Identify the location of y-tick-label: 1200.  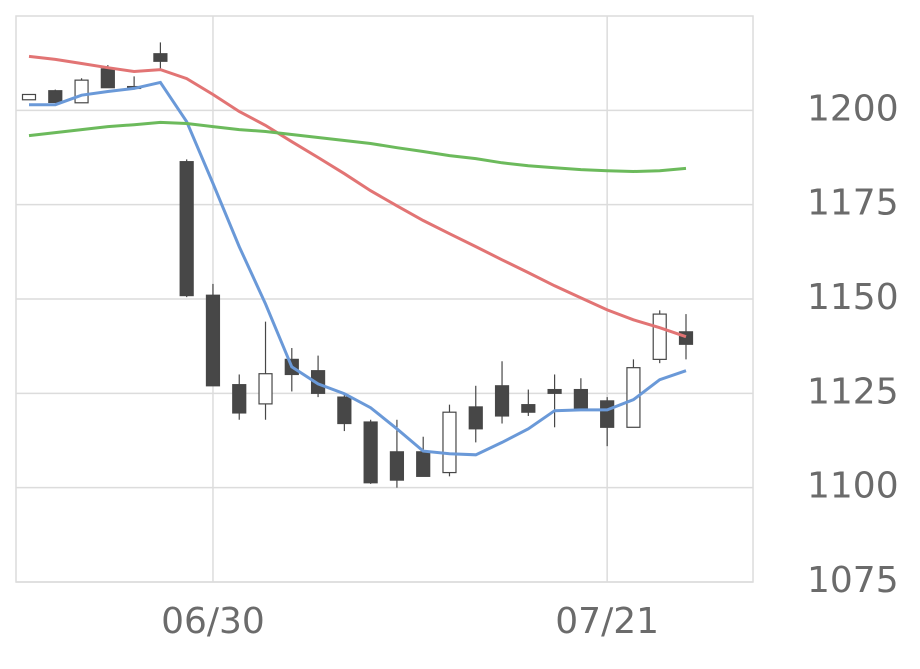
(853, 108).